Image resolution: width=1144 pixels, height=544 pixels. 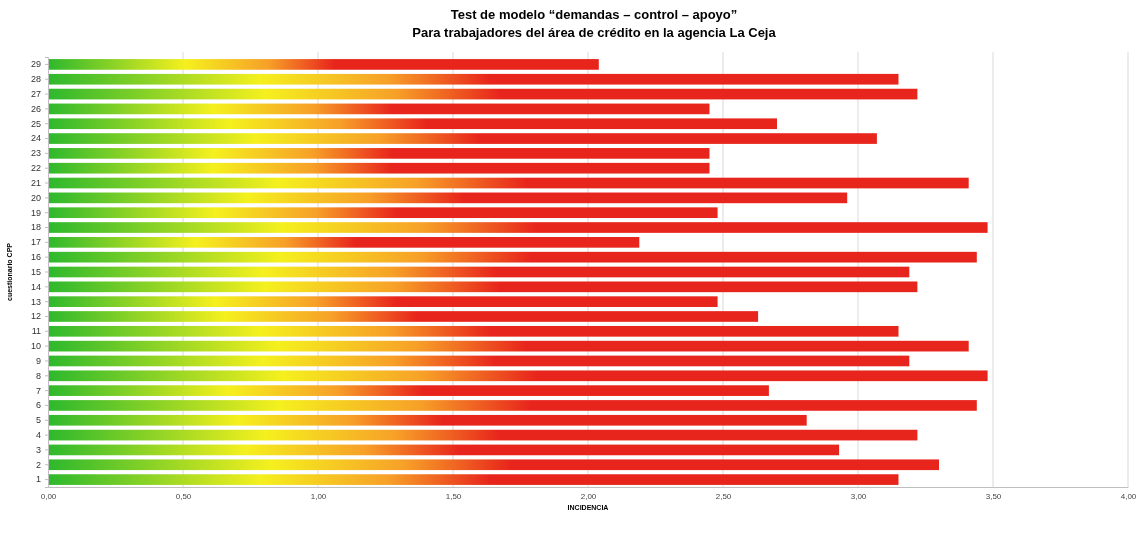 I want to click on y-tick-label: 3, so click(x=38, y=449).